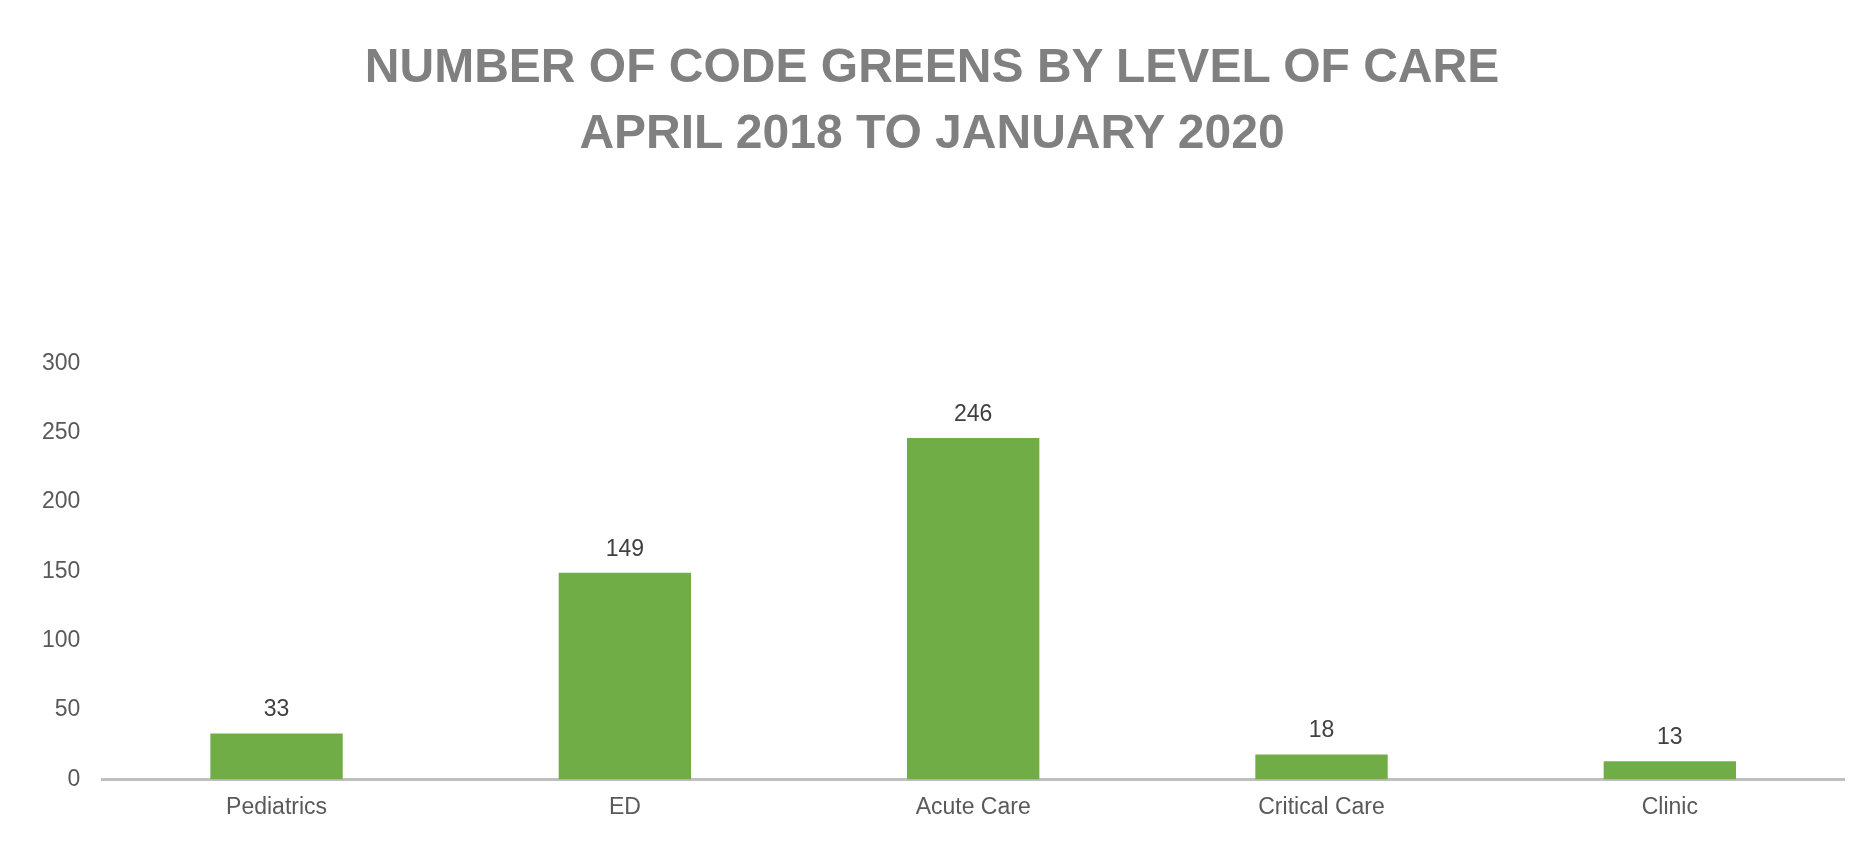 The height and width of the screenshot is (845, 1864). What do you see at coordinates (61, 500) in the screenshot?
I see `y-tick-label: 200` at bounding box center [61, 500].